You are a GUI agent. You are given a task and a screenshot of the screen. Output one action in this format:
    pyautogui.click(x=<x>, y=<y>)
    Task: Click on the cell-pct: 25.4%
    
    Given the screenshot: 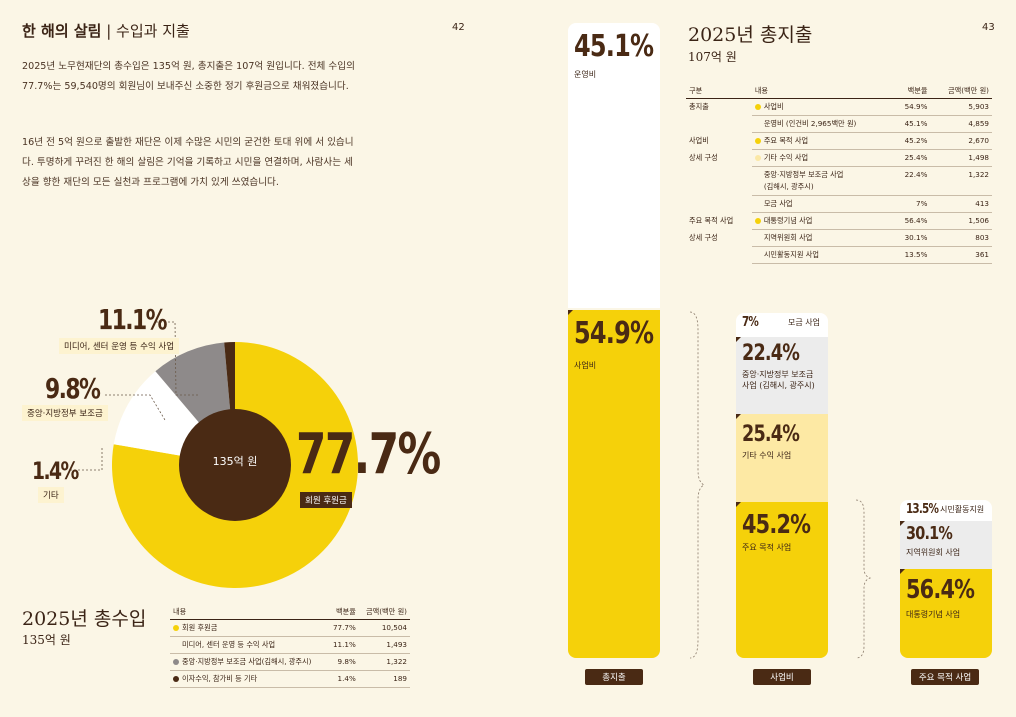 What is the action you would take?
    pyautogui.click(x=911, y=158)
    